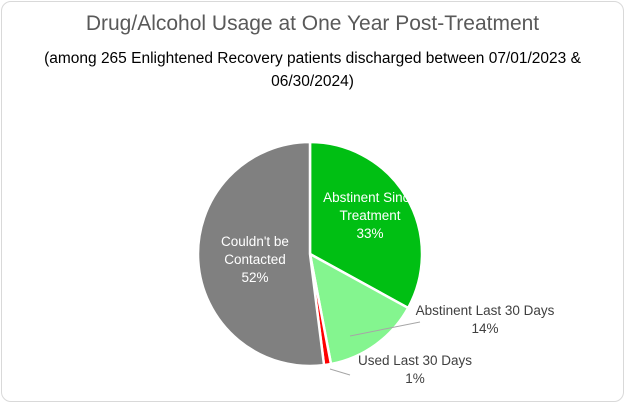  I want to click on slice-label: Abstinent Since, so click(370, 197).